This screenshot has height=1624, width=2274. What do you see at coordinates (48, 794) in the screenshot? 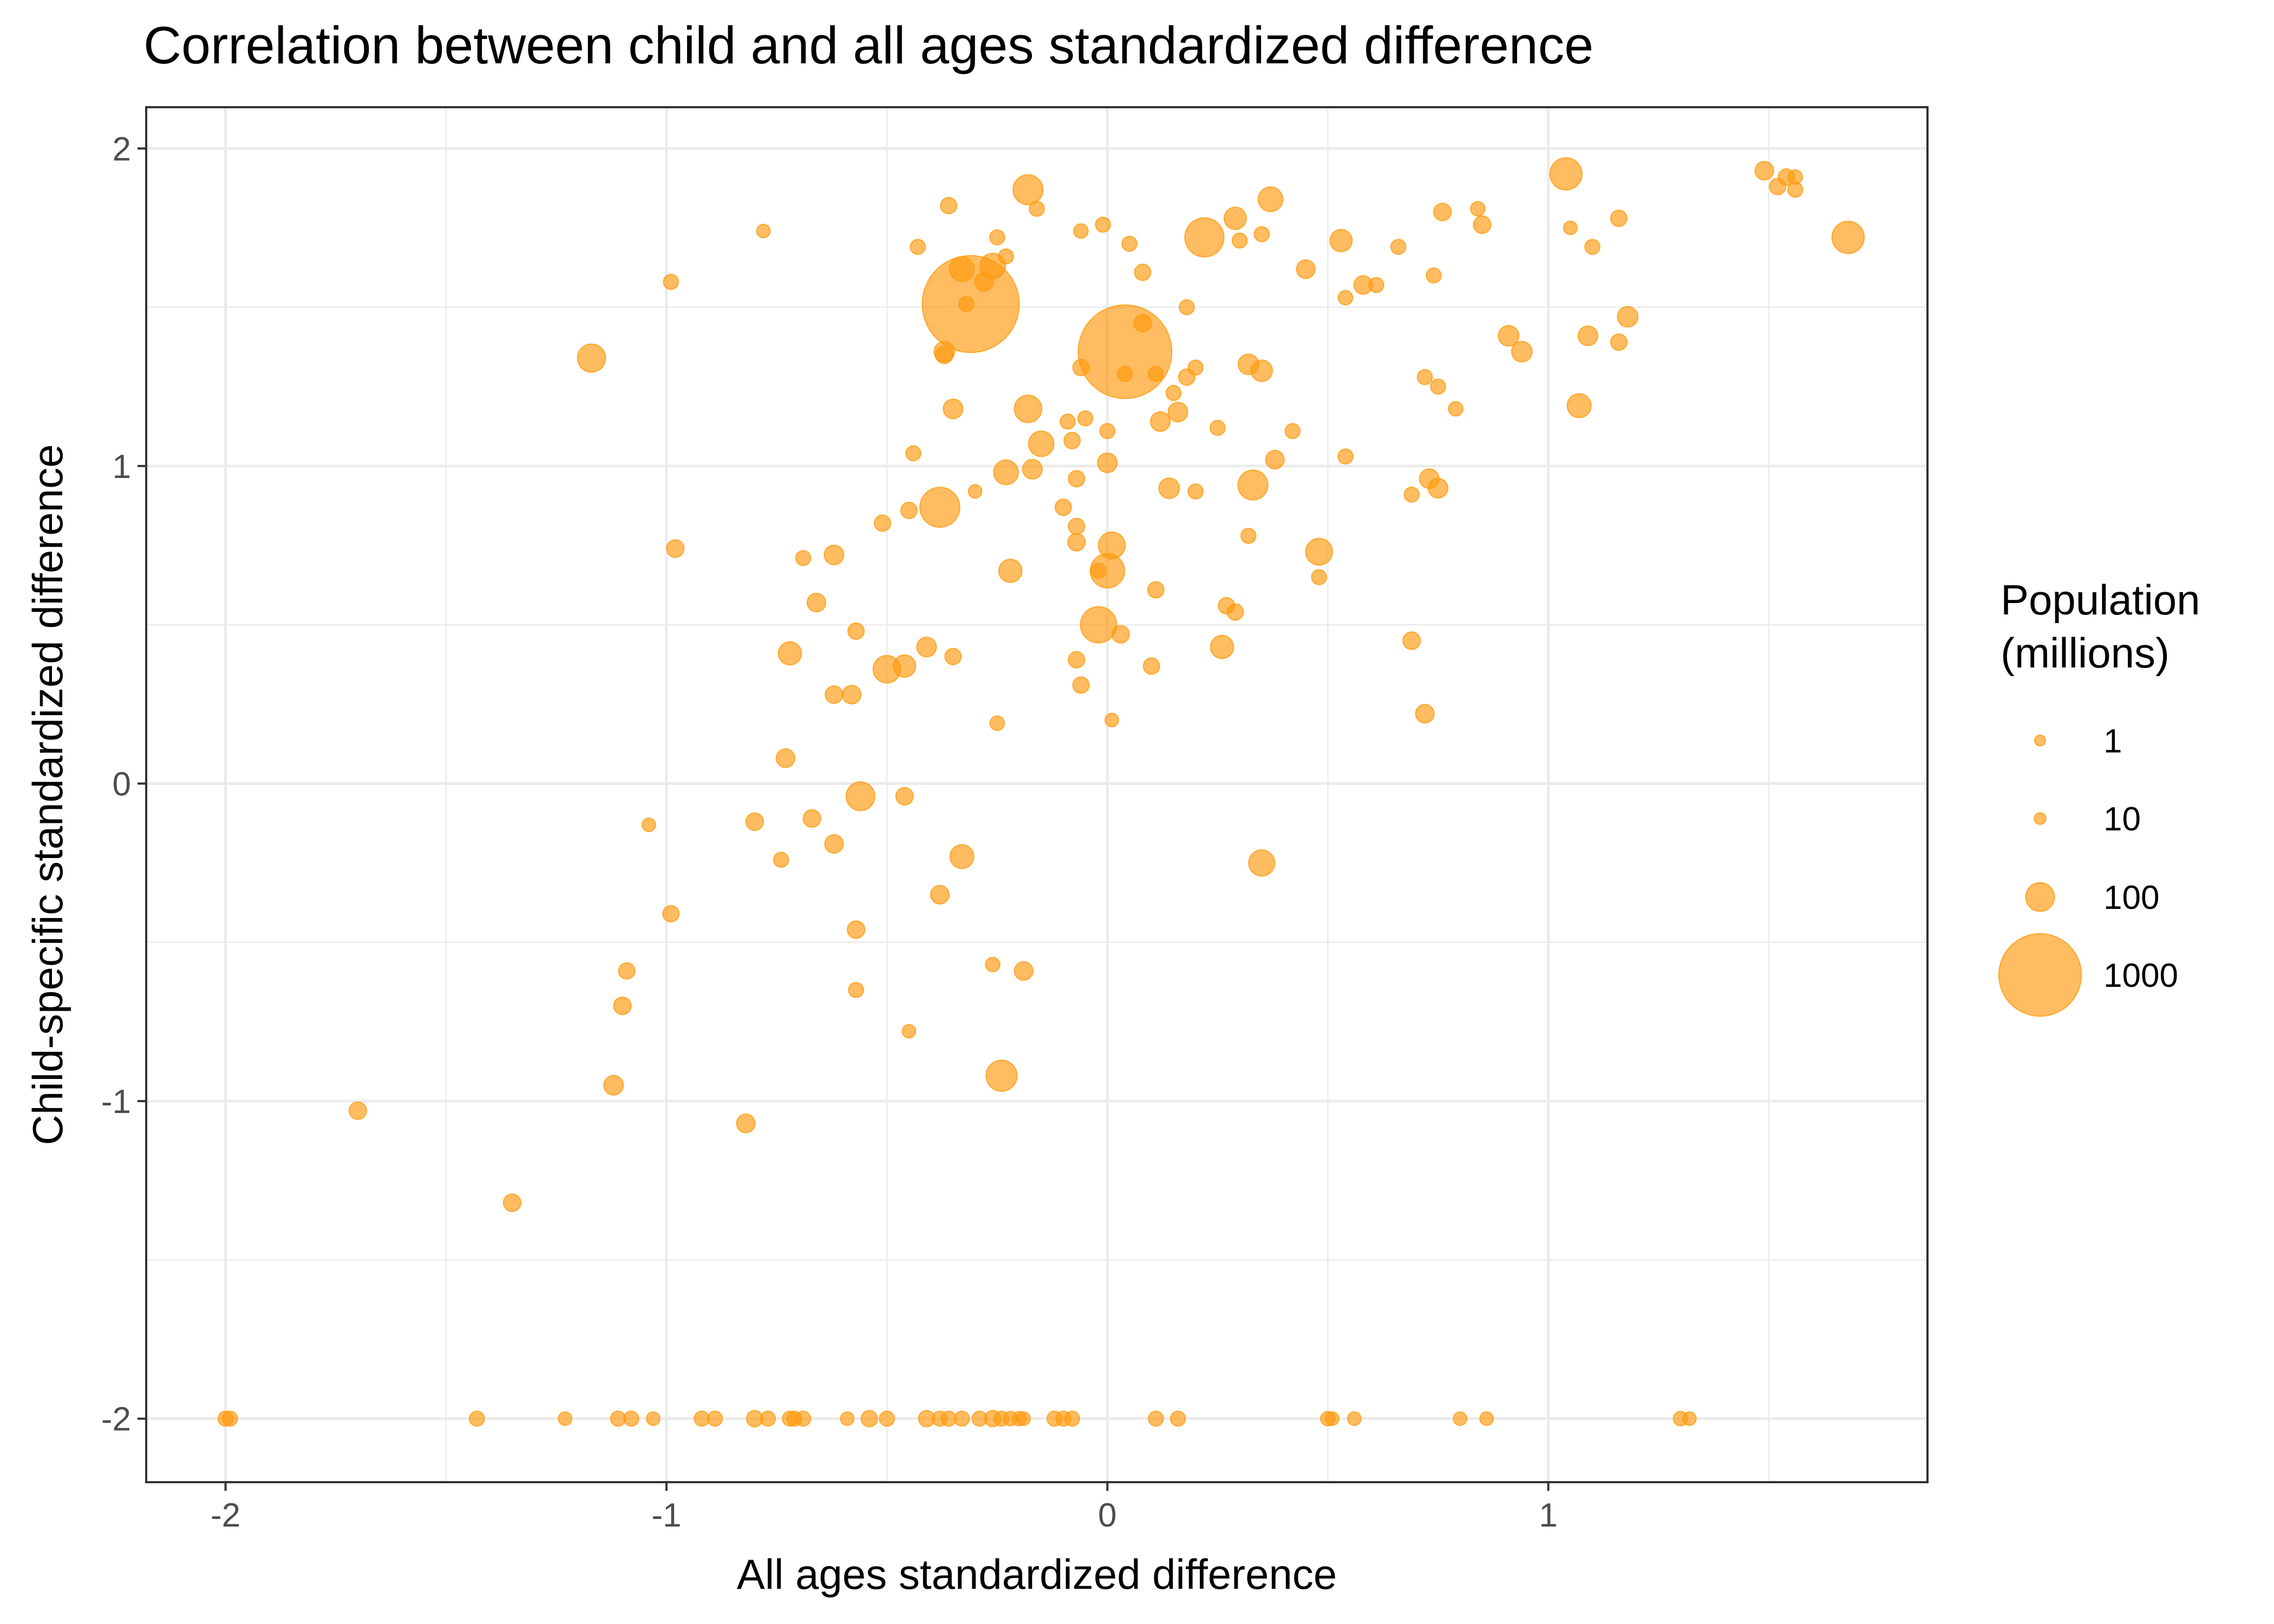
I see `y-axis-title: Child-specific standardized difference` at bounding box center [48, 794].